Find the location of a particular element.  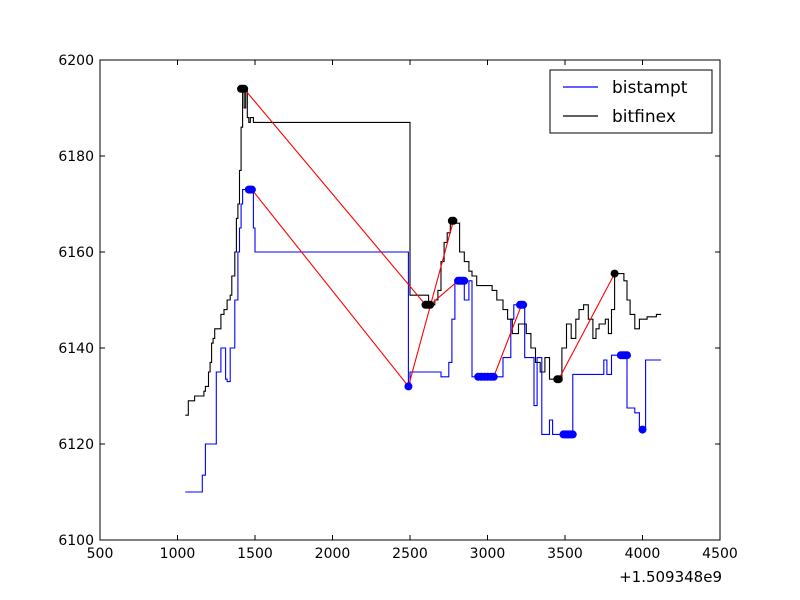

y-tick-label-6120: 6120 is located at coordinates (76, 445).